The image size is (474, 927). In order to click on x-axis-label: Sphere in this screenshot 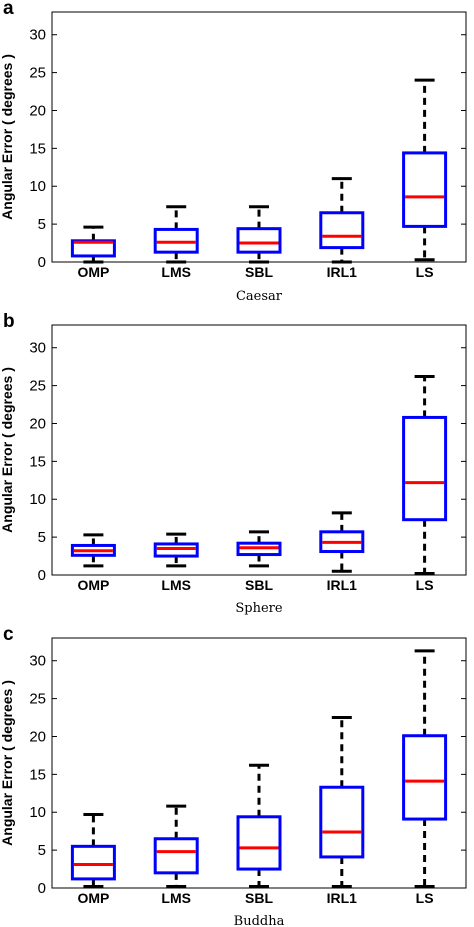, I will do `click(259, 608)`.